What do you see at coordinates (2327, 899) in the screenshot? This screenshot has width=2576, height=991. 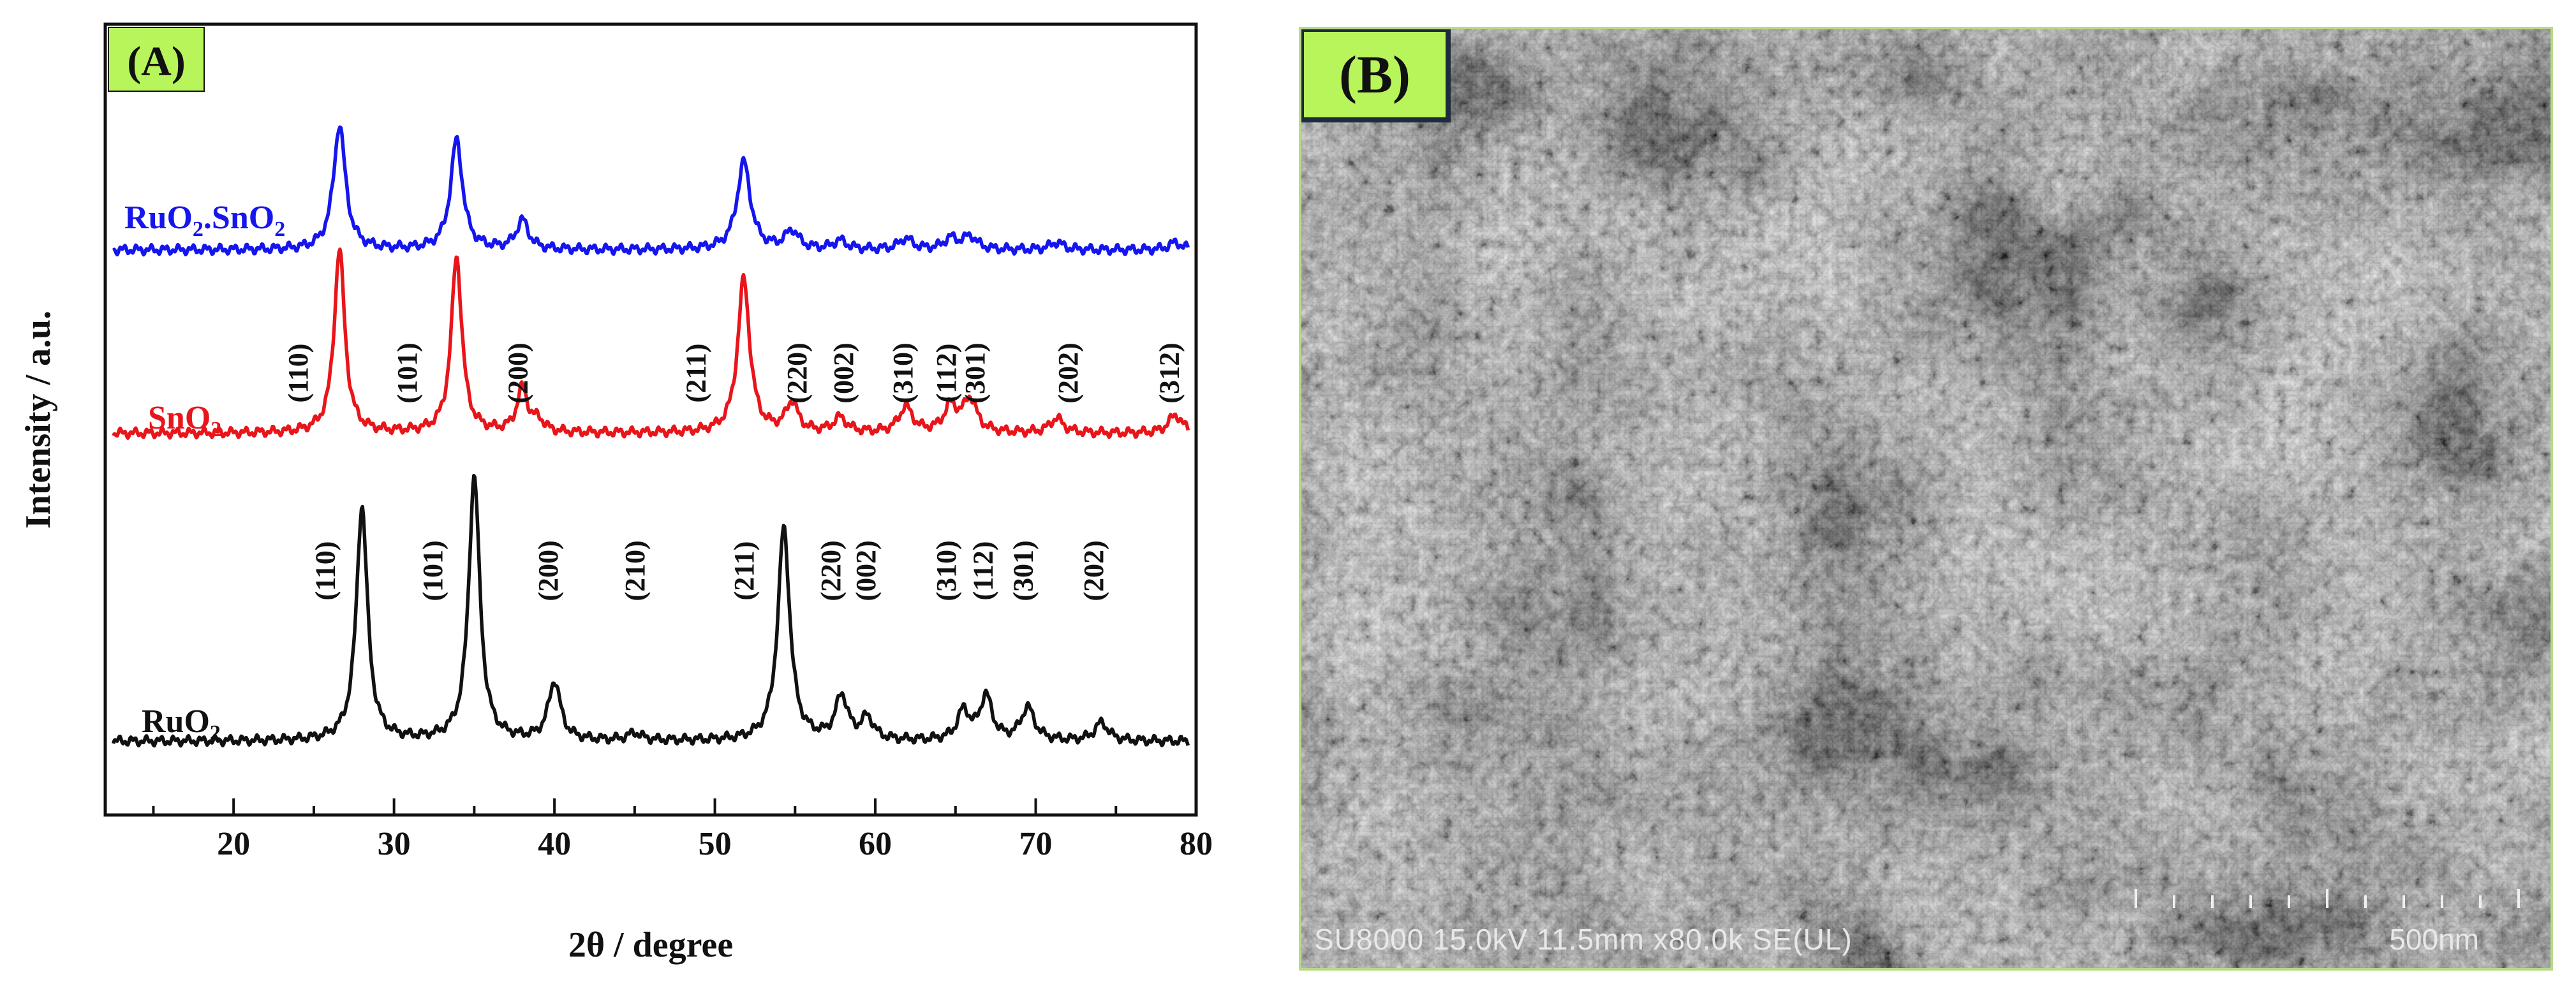 I see `scale-bar` at bounding box center [2327, 899].